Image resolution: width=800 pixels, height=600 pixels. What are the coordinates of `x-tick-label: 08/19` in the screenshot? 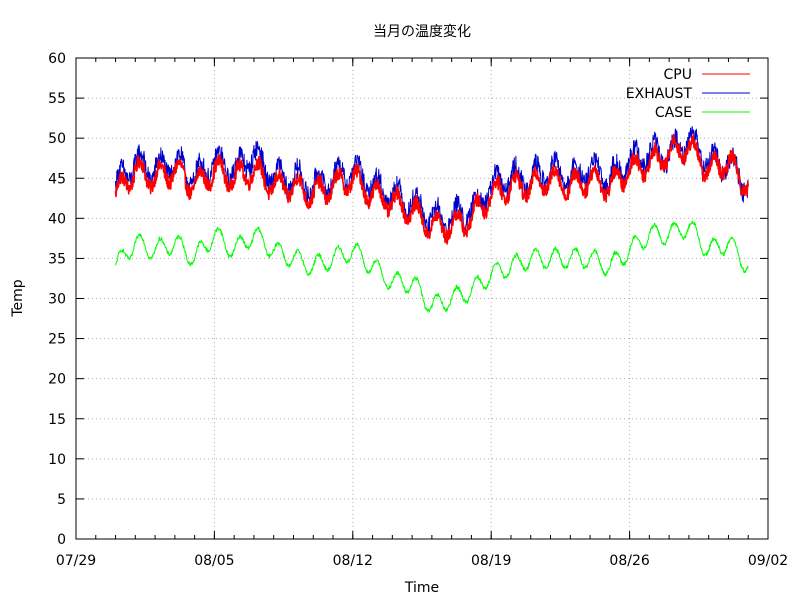 It's located at (491, 561).